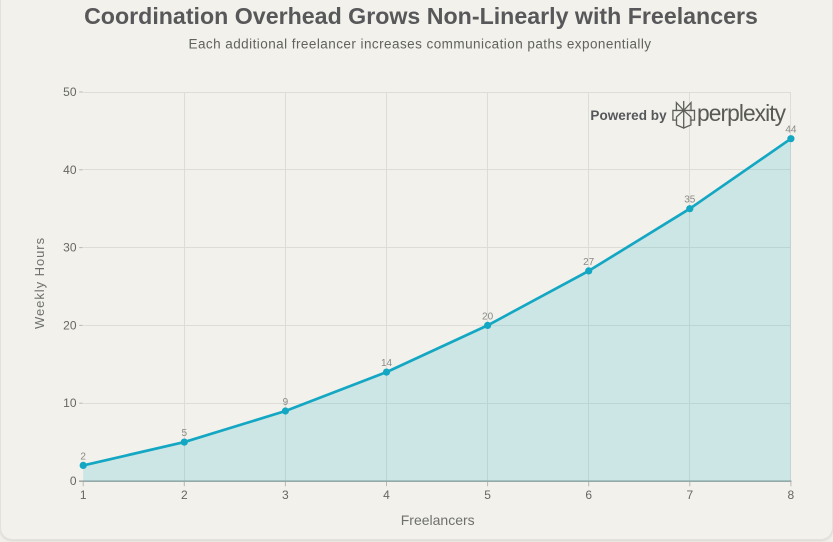 The image size is (833, 542). I want to click on svg-text: 4, so click(386, 495).